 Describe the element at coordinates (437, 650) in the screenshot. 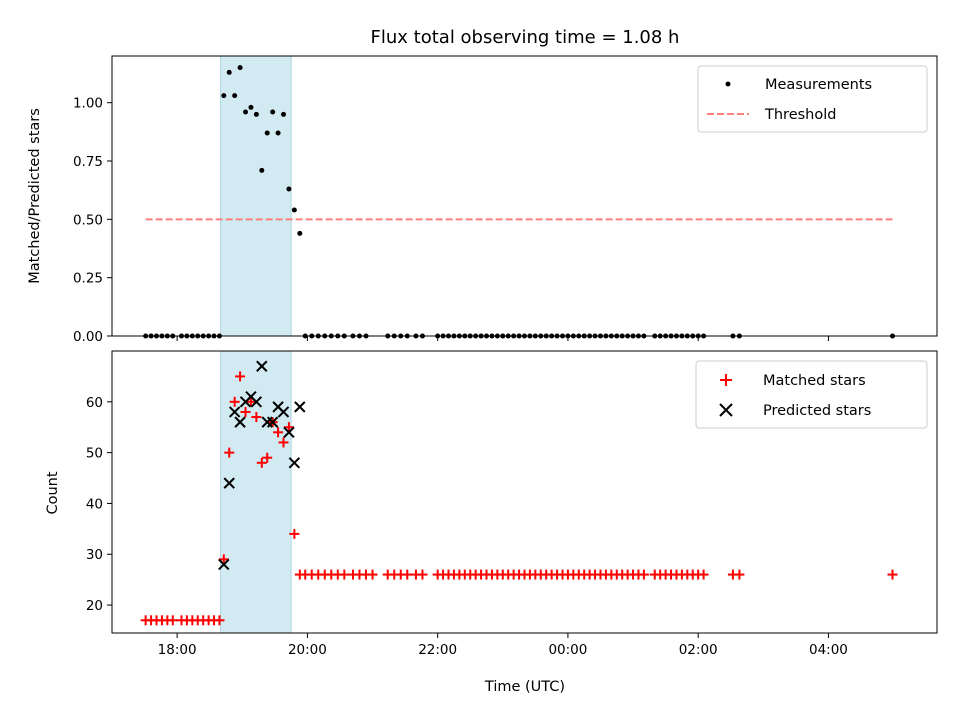

I see `x-tick-label: 22:00` at that location.